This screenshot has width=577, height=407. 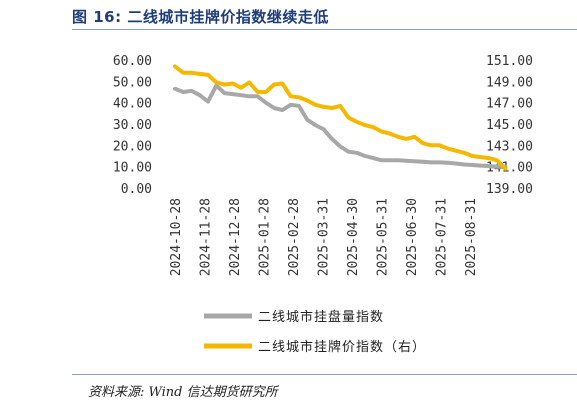 I want to click on right-tick-label: 145.00, so click(x=509, y=125).